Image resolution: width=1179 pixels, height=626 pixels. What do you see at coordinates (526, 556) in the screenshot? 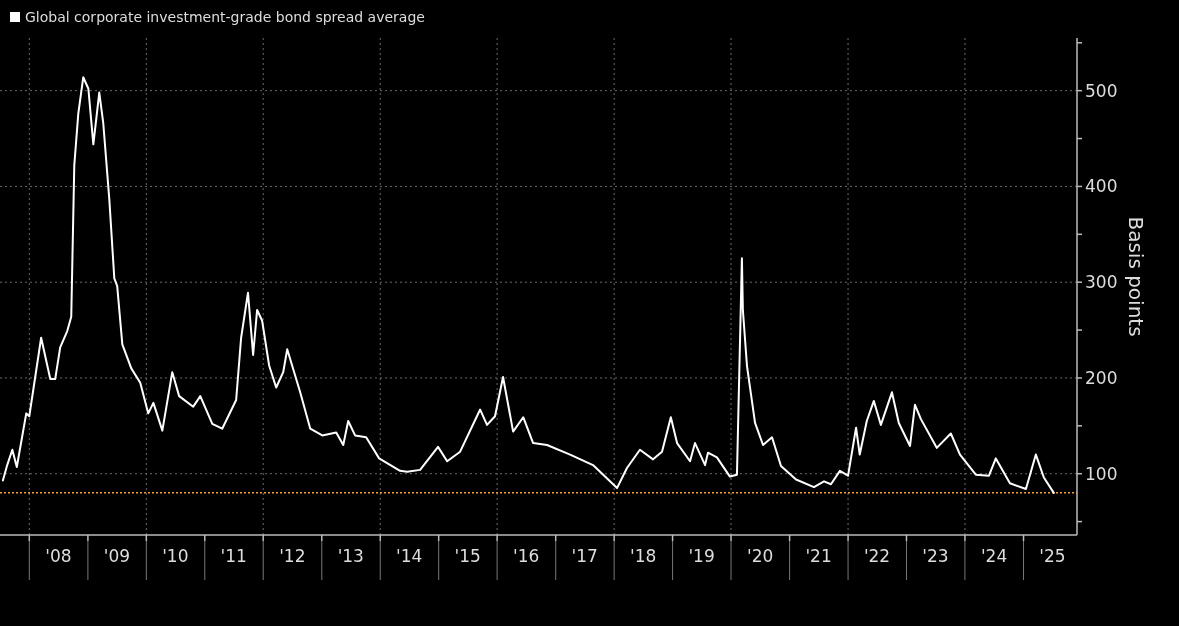
I see `x-tick-label: '16` at bounding box center [526, 556].